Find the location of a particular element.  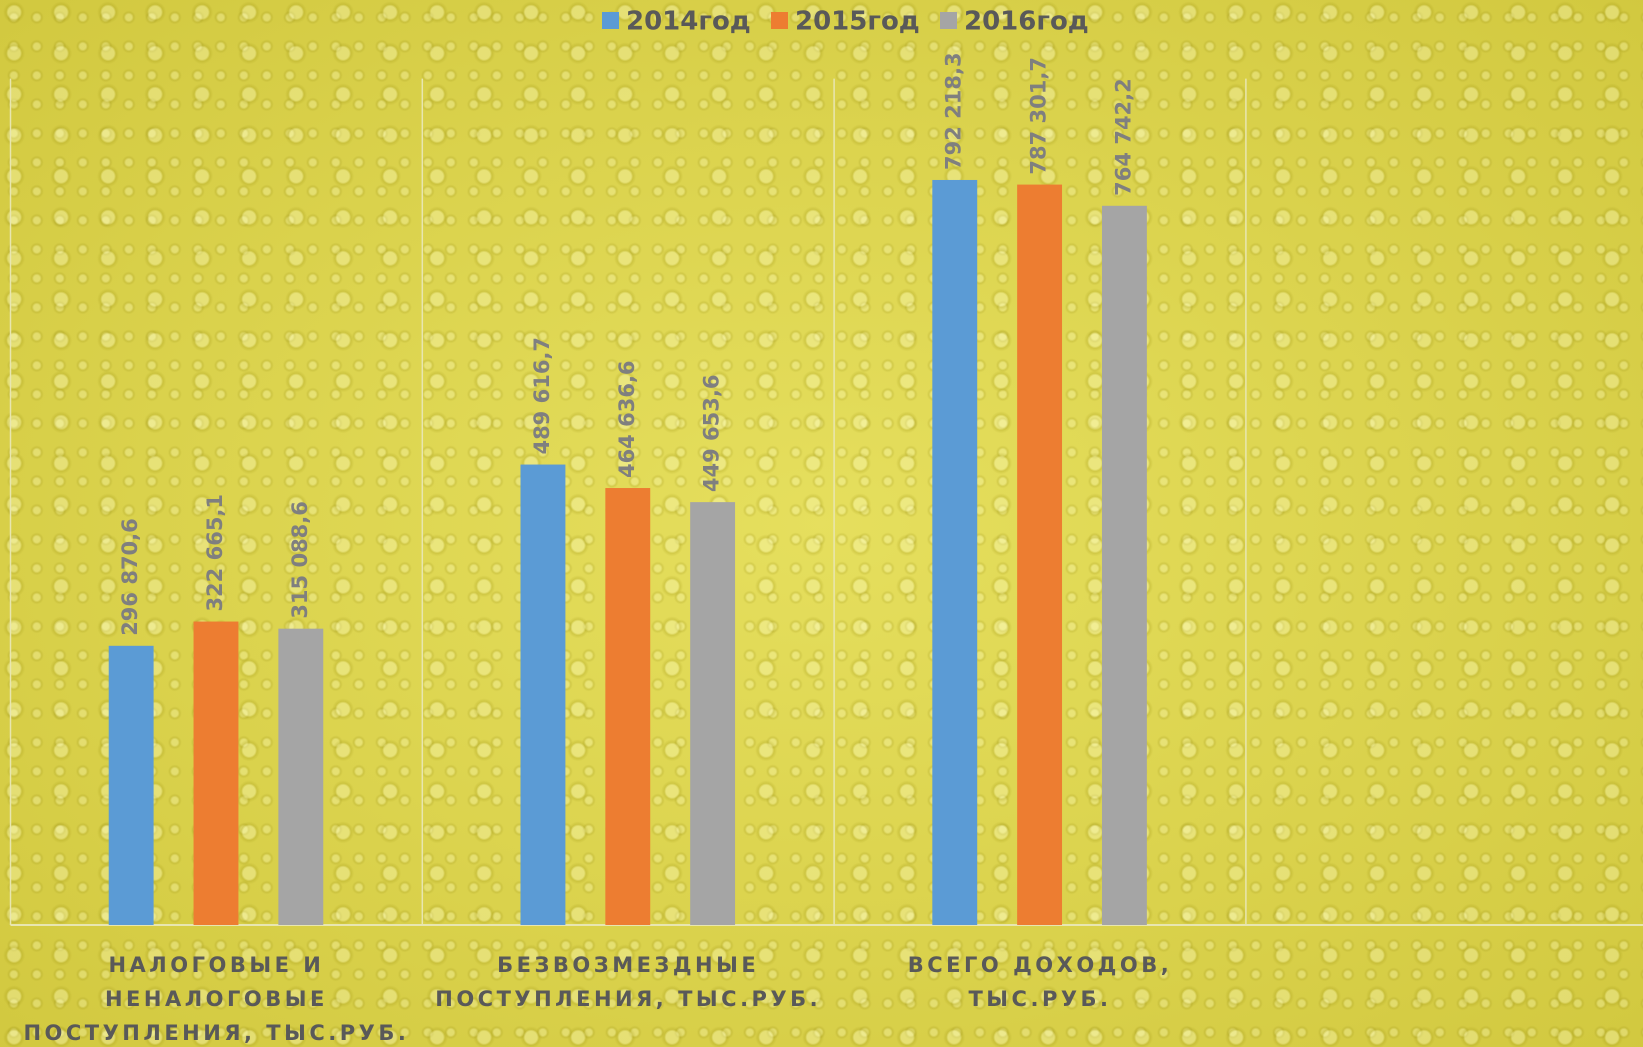

data-label: 489 616,7 is located at coordinates (542, 396).